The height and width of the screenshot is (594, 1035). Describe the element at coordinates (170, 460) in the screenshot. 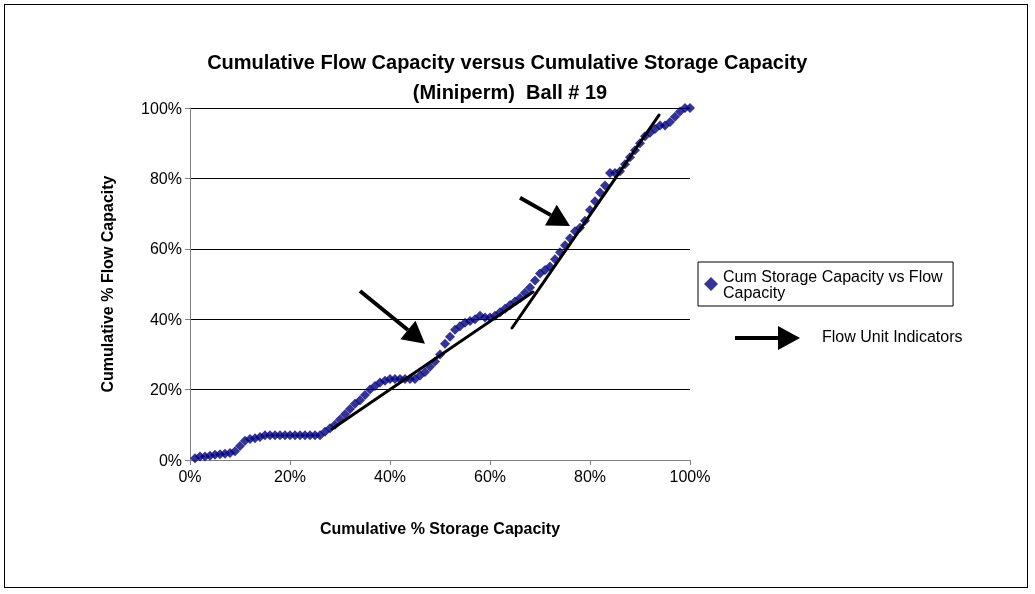

I see `y-tick-label: 0%` at that location.